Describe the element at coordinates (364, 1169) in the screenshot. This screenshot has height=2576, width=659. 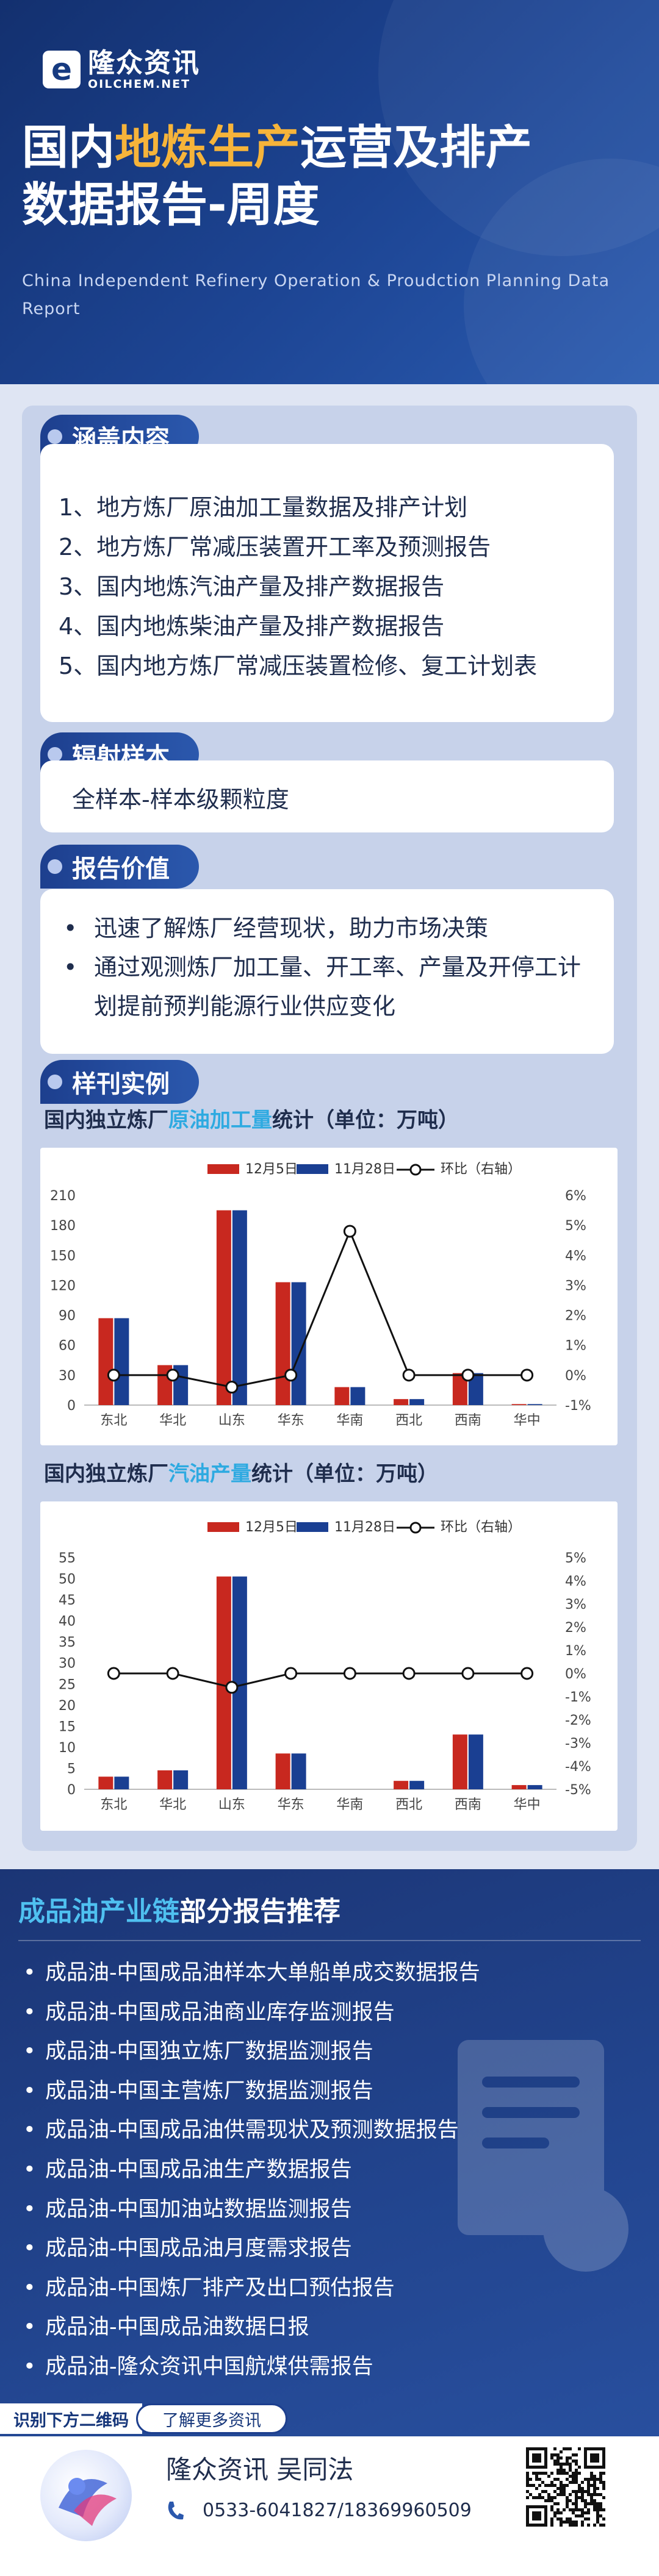
I see `legend-label: 11月28日` at that location.